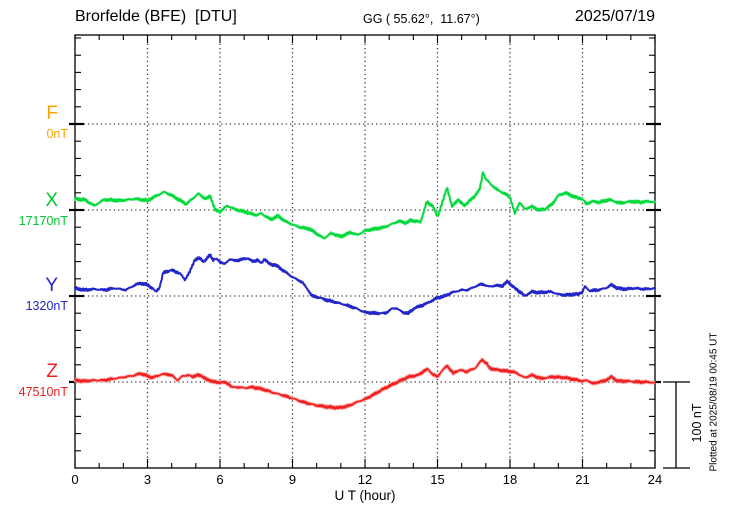 The image size is (730, 520). I want to click on plot-timestamp-note: Plotted at 2025/08/19 00:45 UT, so click(714, 402).